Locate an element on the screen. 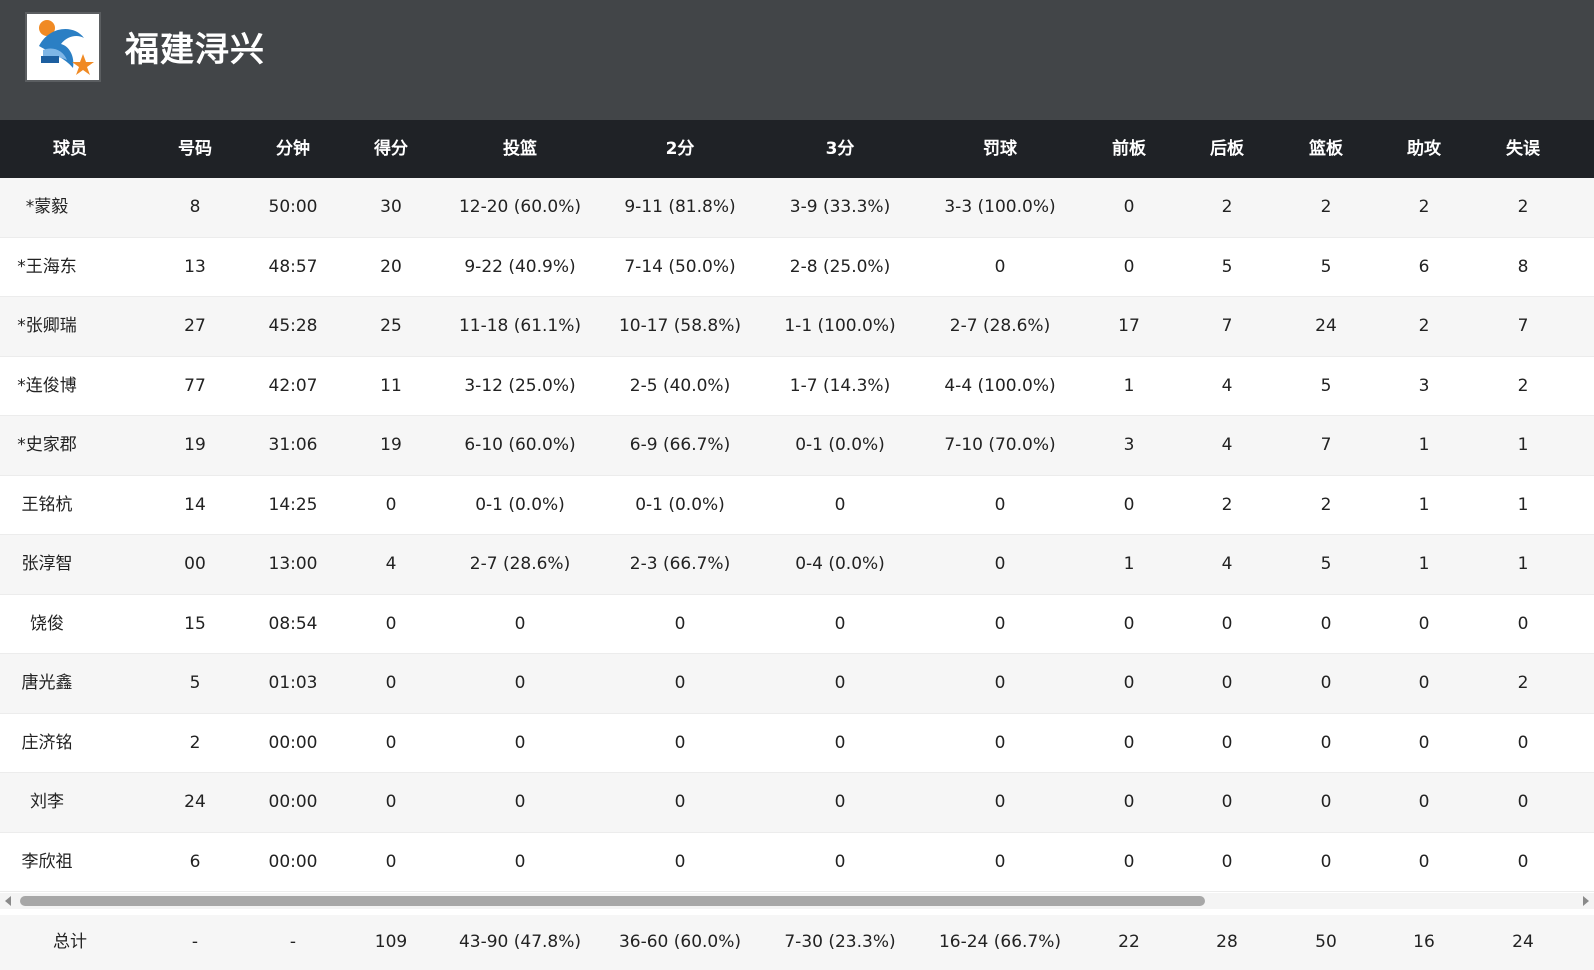 The height and width of the screenshot is (970, 1594). stat-cell: 6-9 (66.7%) is located at coordinates (680, 445).